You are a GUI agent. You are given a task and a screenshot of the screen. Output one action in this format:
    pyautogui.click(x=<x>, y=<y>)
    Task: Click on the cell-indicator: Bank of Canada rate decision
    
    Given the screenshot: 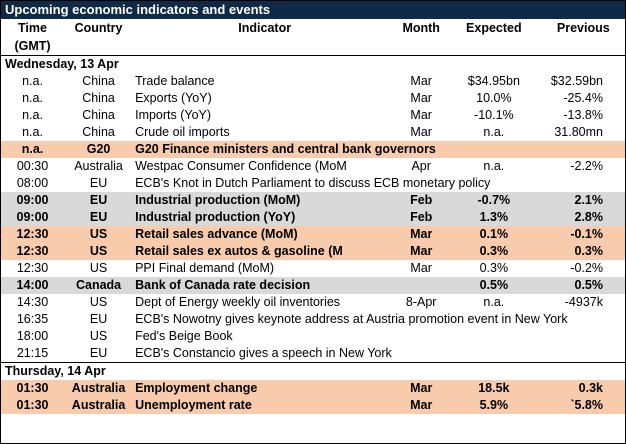 What is the action you would take?
    pyautogui.click(x=265, y=285)
    